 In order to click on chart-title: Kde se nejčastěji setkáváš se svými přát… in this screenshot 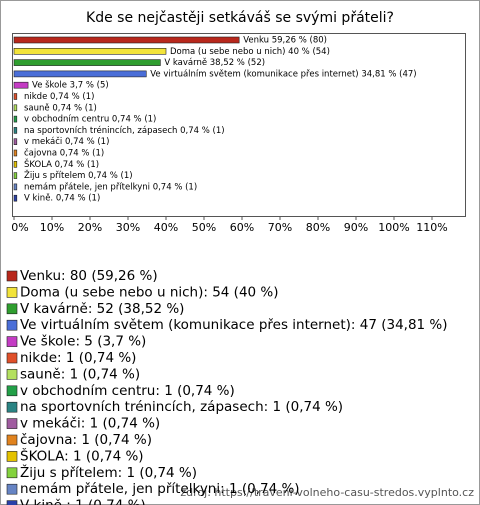, I will do `click(240, 18)`.